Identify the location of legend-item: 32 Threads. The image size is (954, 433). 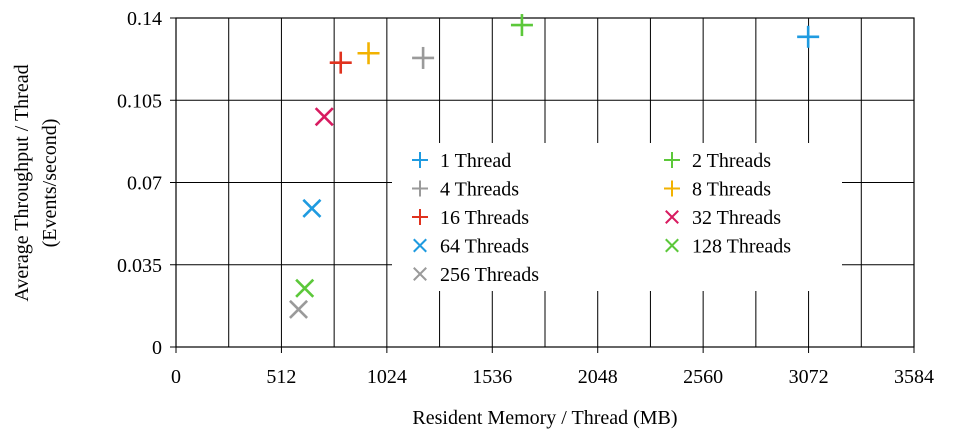
(723, 218).